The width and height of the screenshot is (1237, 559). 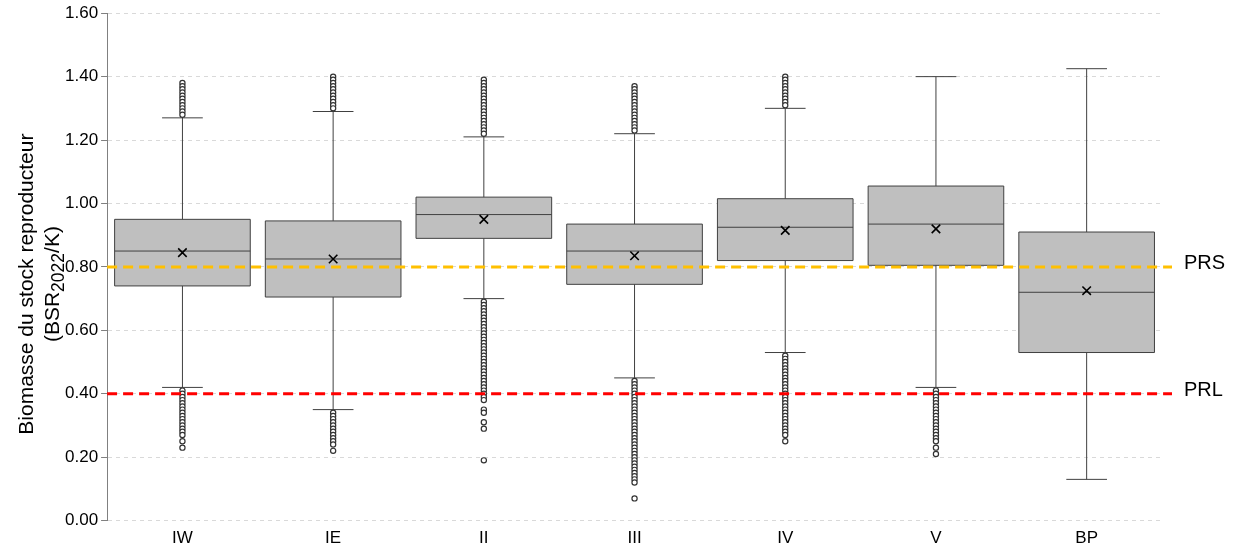 What do you see at coordinates (936, 538) in the screenshot?
I see `x-tick-label: V` at bounding box center [936, 538].